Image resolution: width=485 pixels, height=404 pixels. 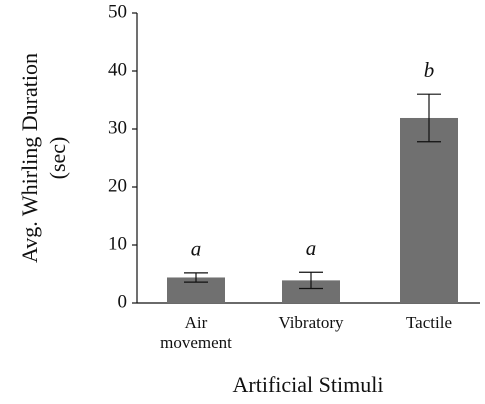 What do you see at coordinates (429, 70) in the screenshot?
I see `annotation: b` at bounding box center [429, 70].